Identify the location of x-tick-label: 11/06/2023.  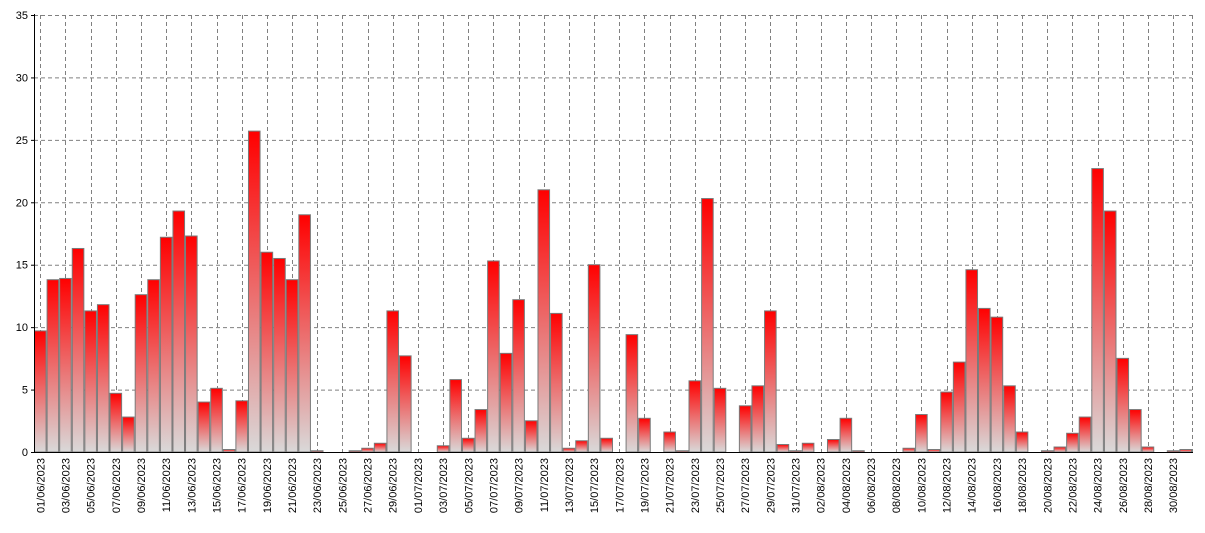
(167, 485).